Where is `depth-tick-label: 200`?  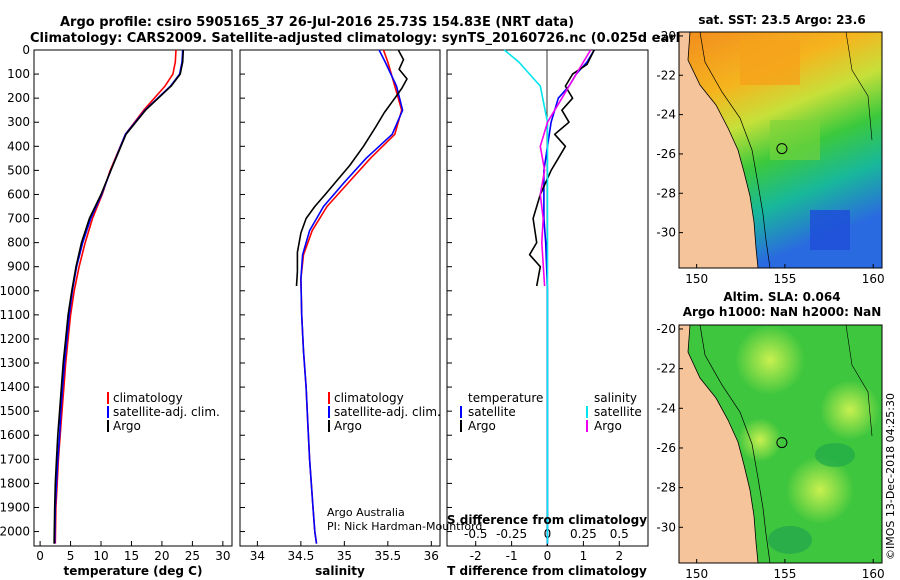
depth-tick-label: 200 is located at coordinates (18, 98).